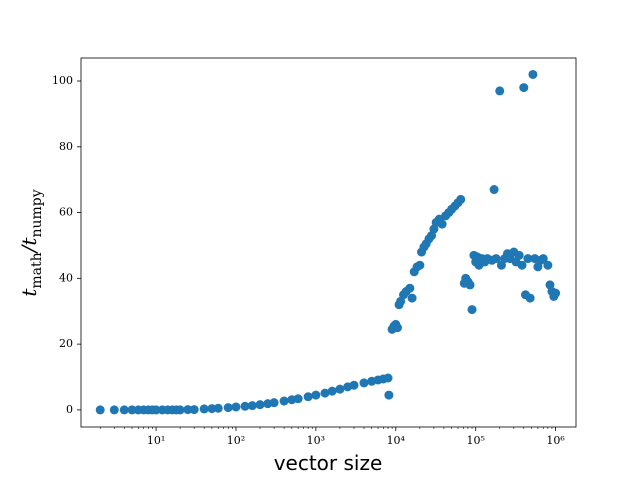 The width and height of the screenshot is (640, 480). Describe the element at coordinates (66, 277) in the screenshot. I see `y-tick-label: 40` at that location.